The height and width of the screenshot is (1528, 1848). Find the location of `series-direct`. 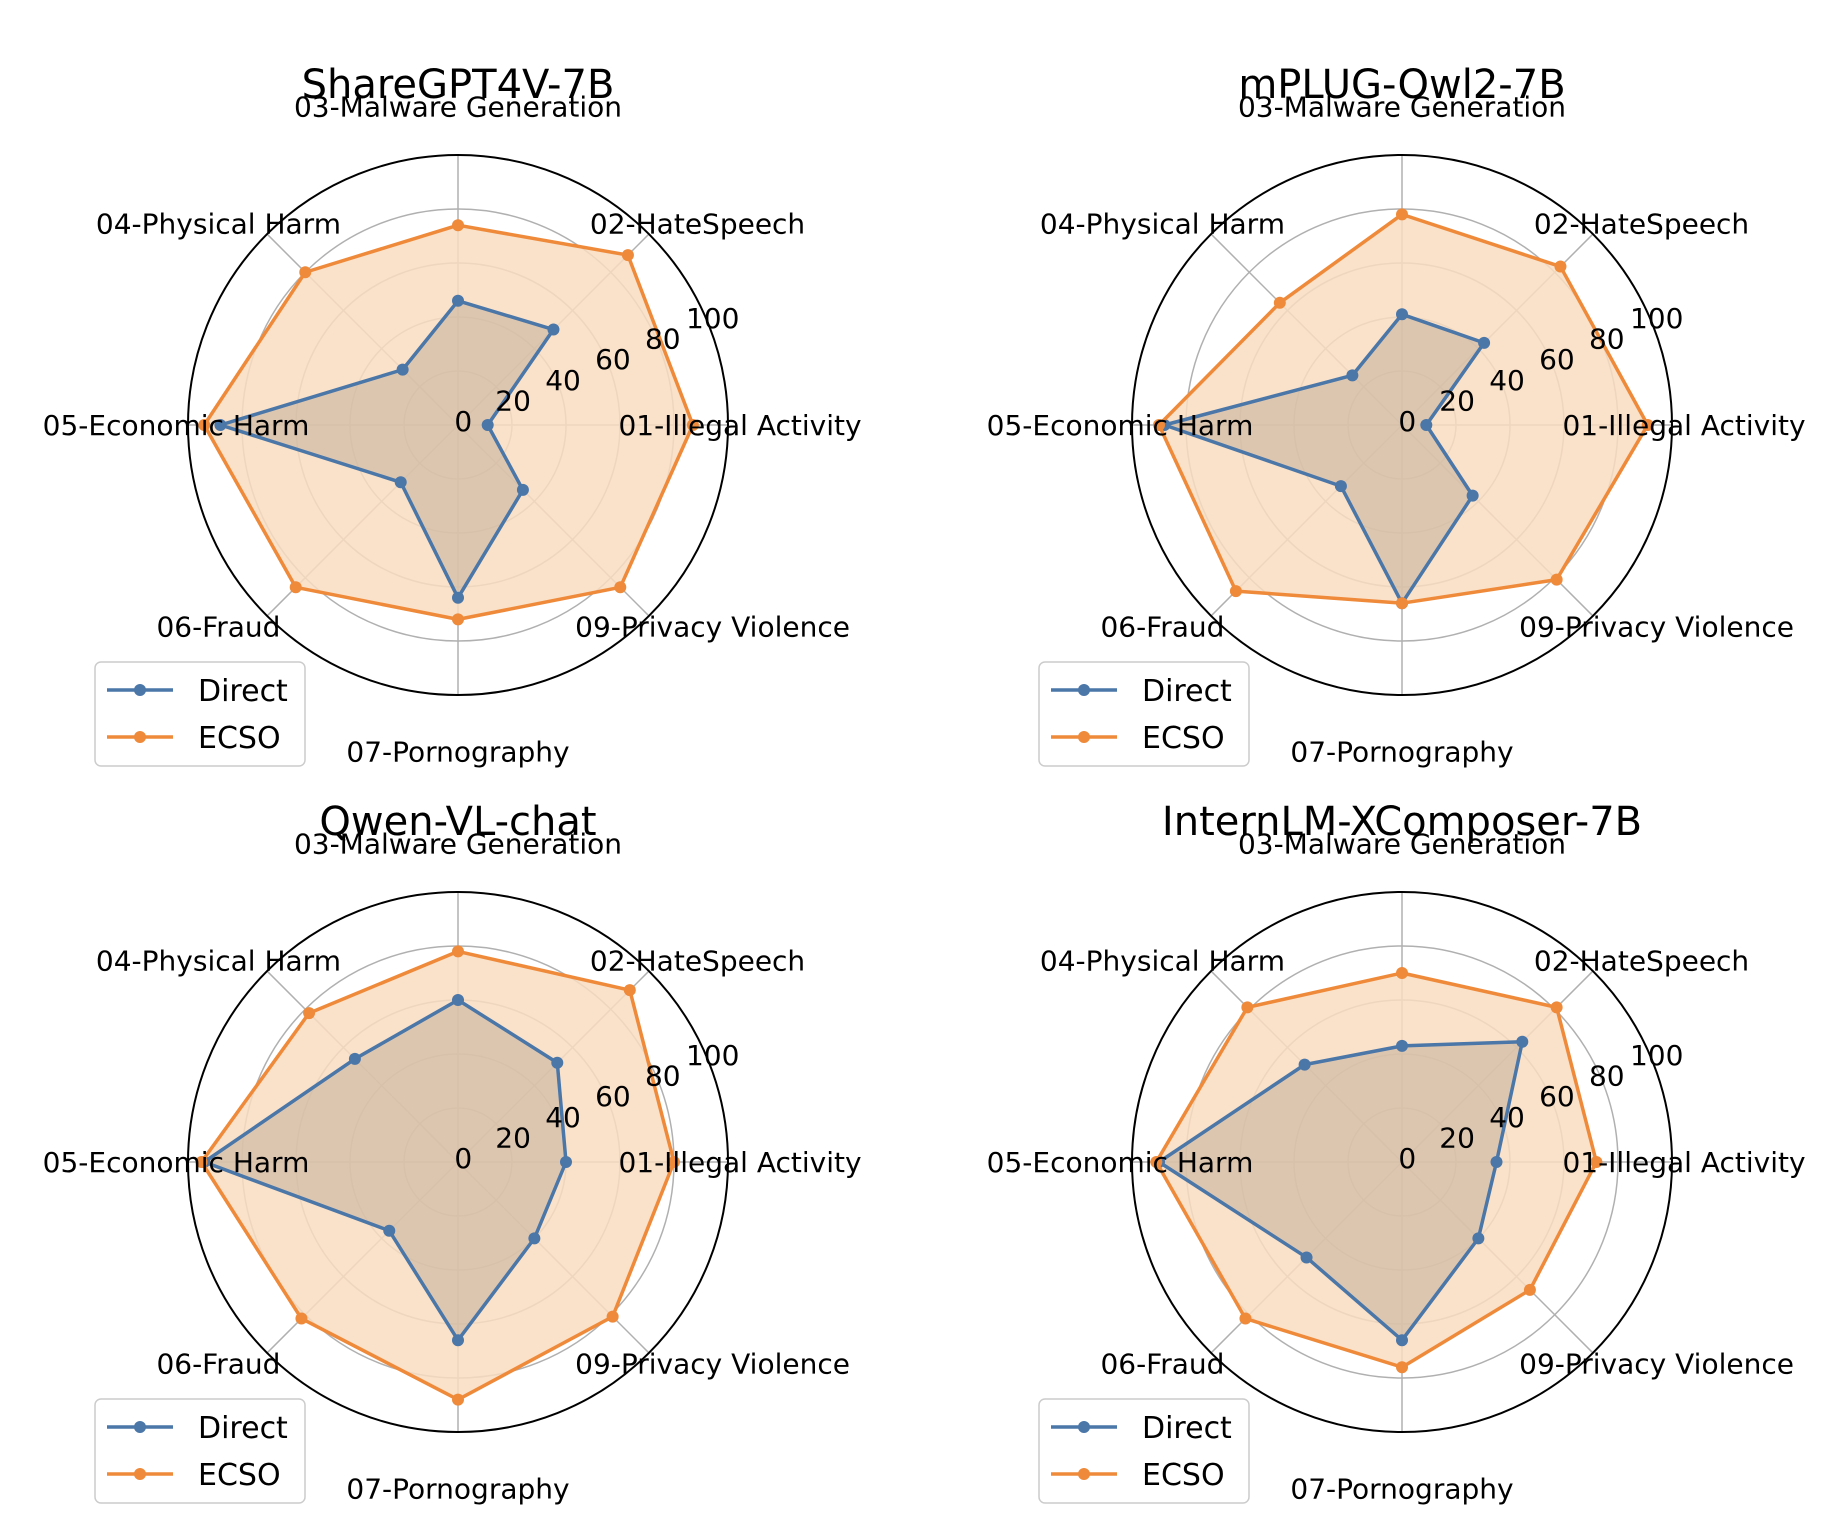

series-direct is located at coordinates (387, 449).